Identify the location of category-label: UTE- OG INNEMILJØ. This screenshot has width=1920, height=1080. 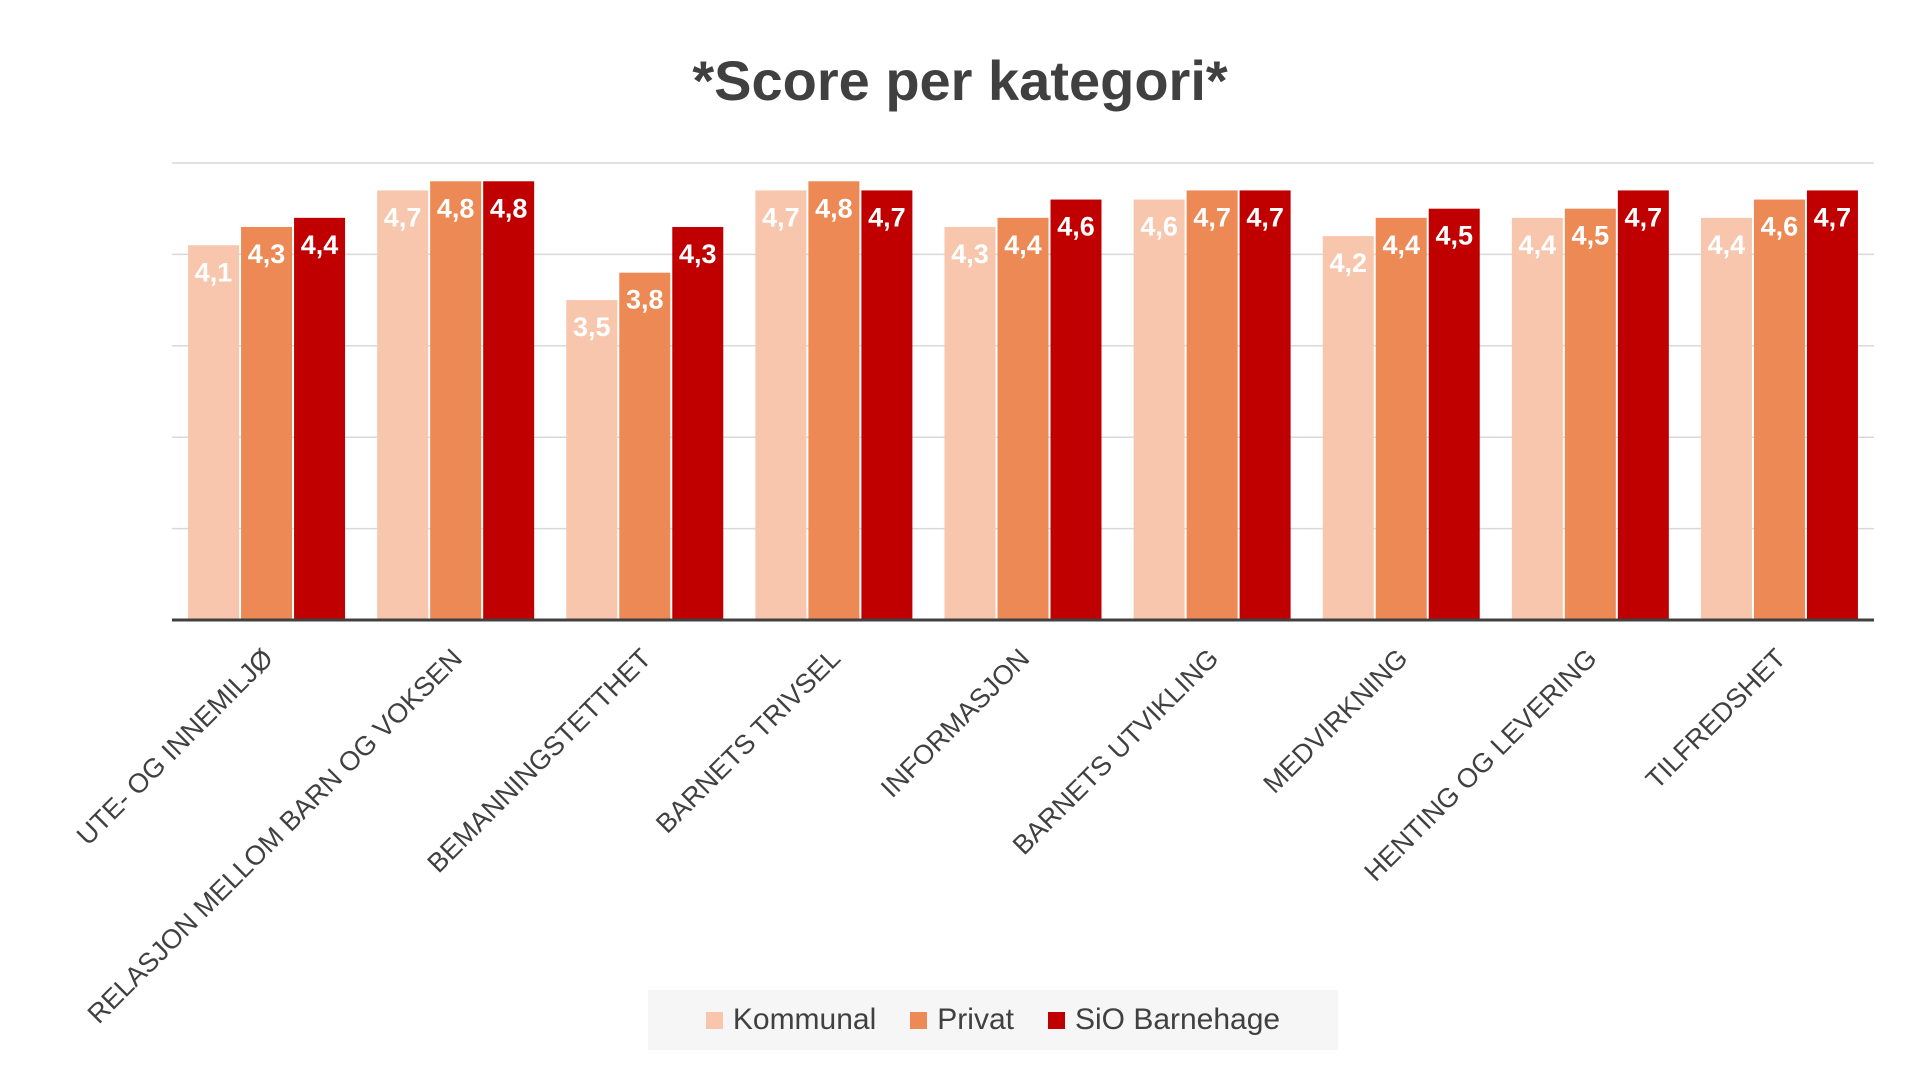
(175, 747).